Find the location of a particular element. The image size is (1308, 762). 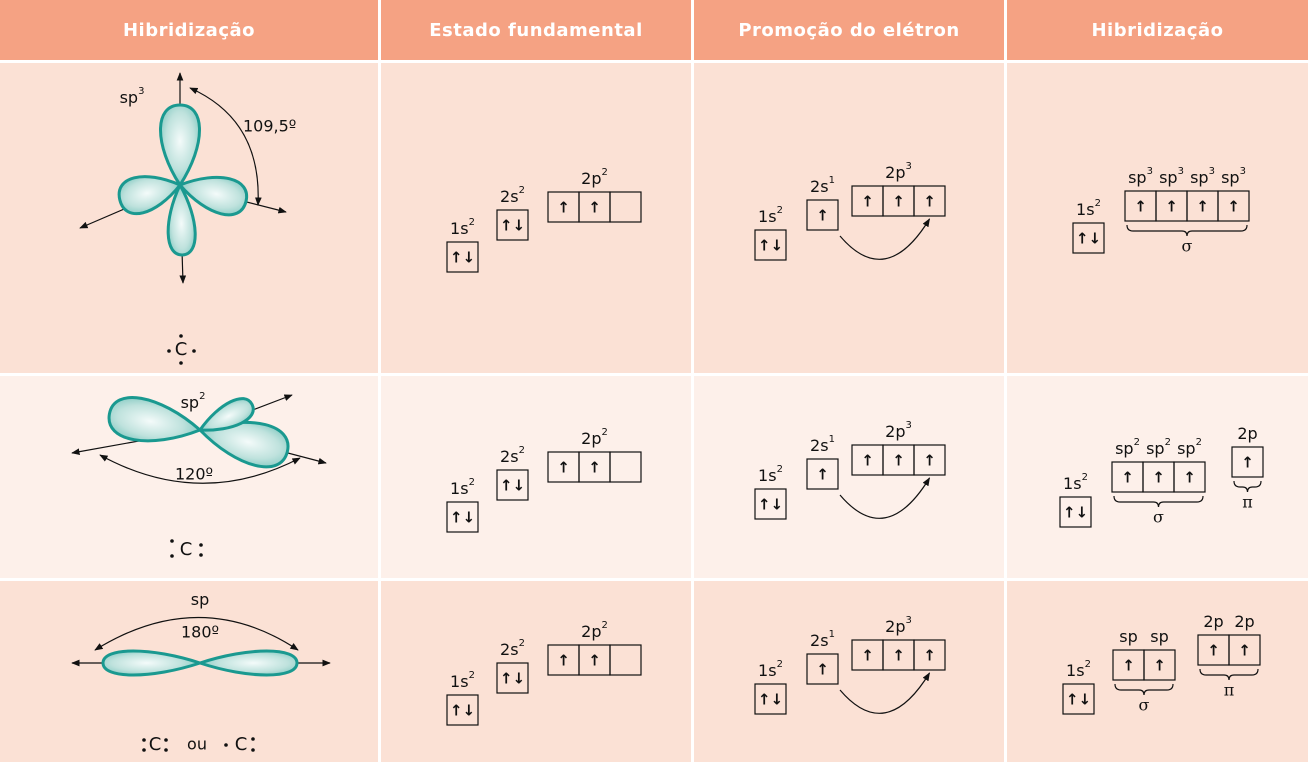

bond-symbol: σ is located at coordinates (1144, 705).